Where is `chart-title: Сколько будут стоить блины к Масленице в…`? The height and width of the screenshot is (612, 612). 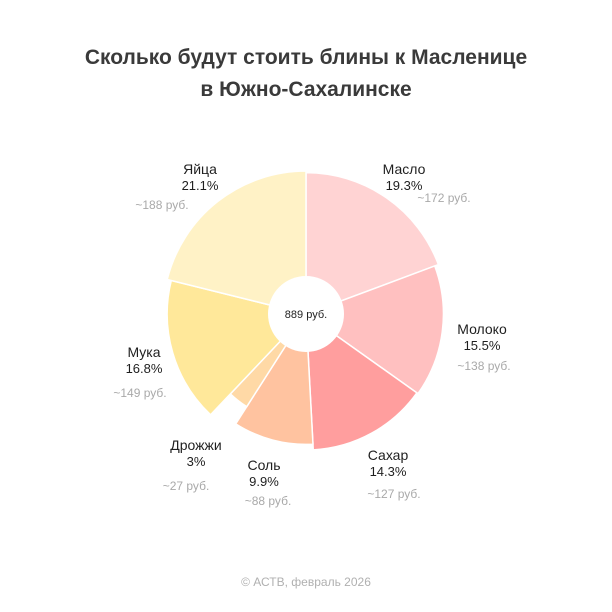 chart-title: Сколько будут стоить блины к Масленице в… is located at coordinates (306, 74).